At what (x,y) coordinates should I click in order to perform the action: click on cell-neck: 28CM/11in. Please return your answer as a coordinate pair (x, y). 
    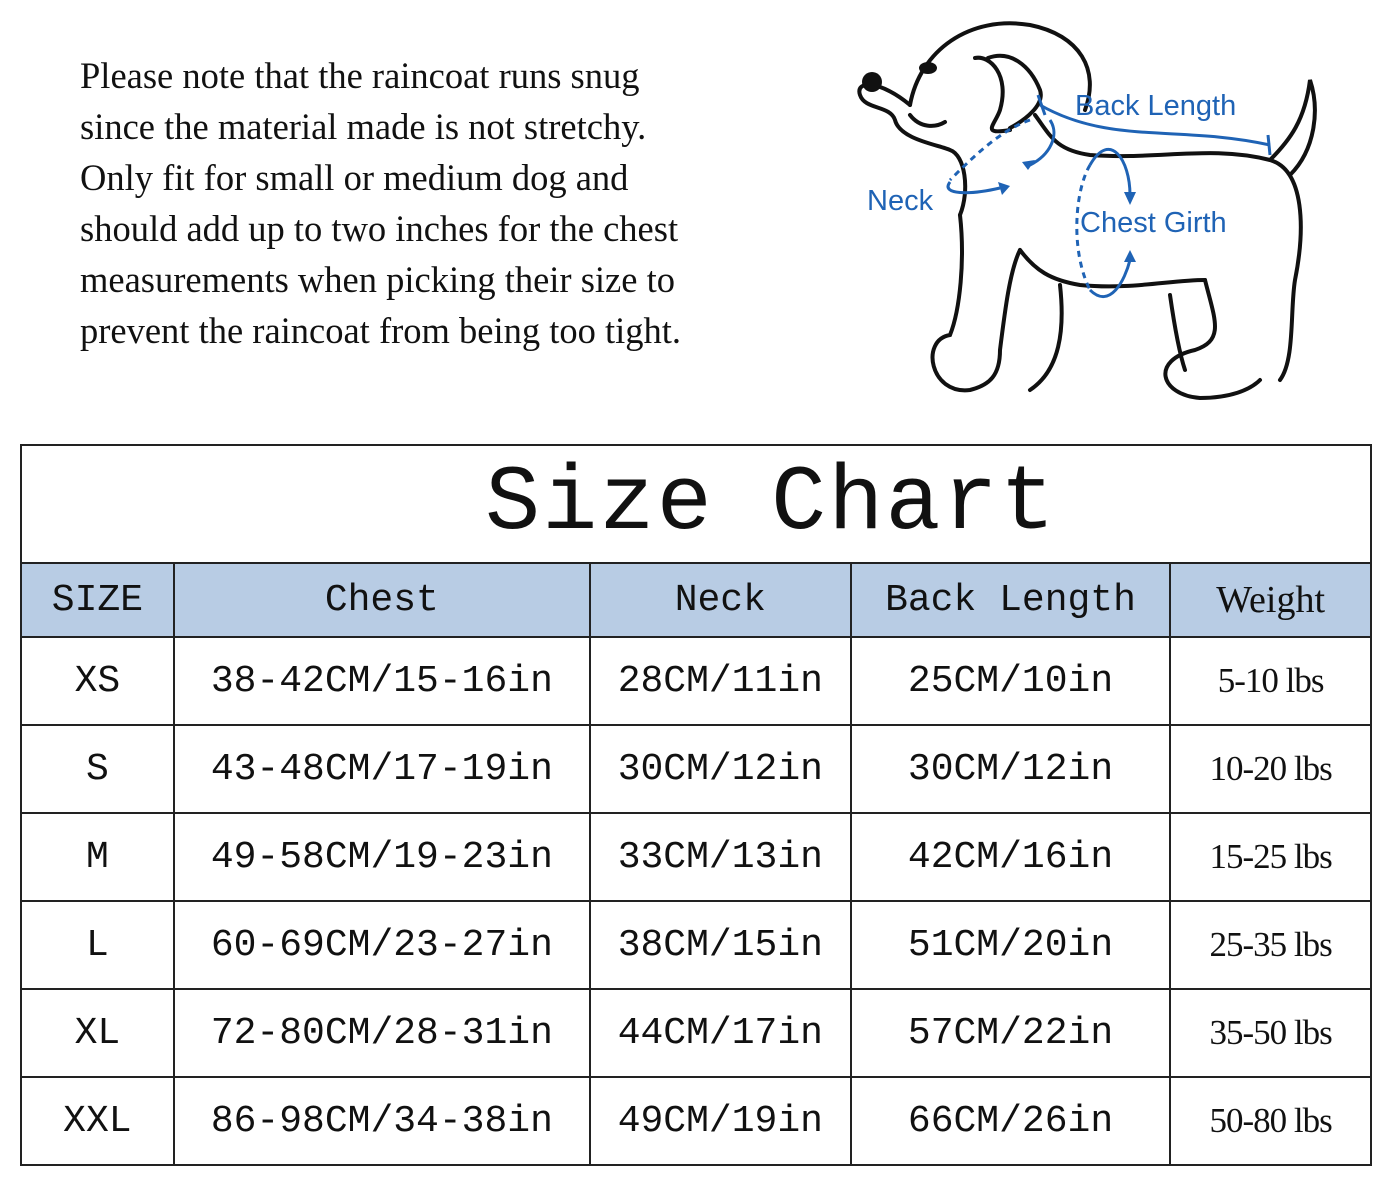
    Looking at the image, I should click on (720, 681).